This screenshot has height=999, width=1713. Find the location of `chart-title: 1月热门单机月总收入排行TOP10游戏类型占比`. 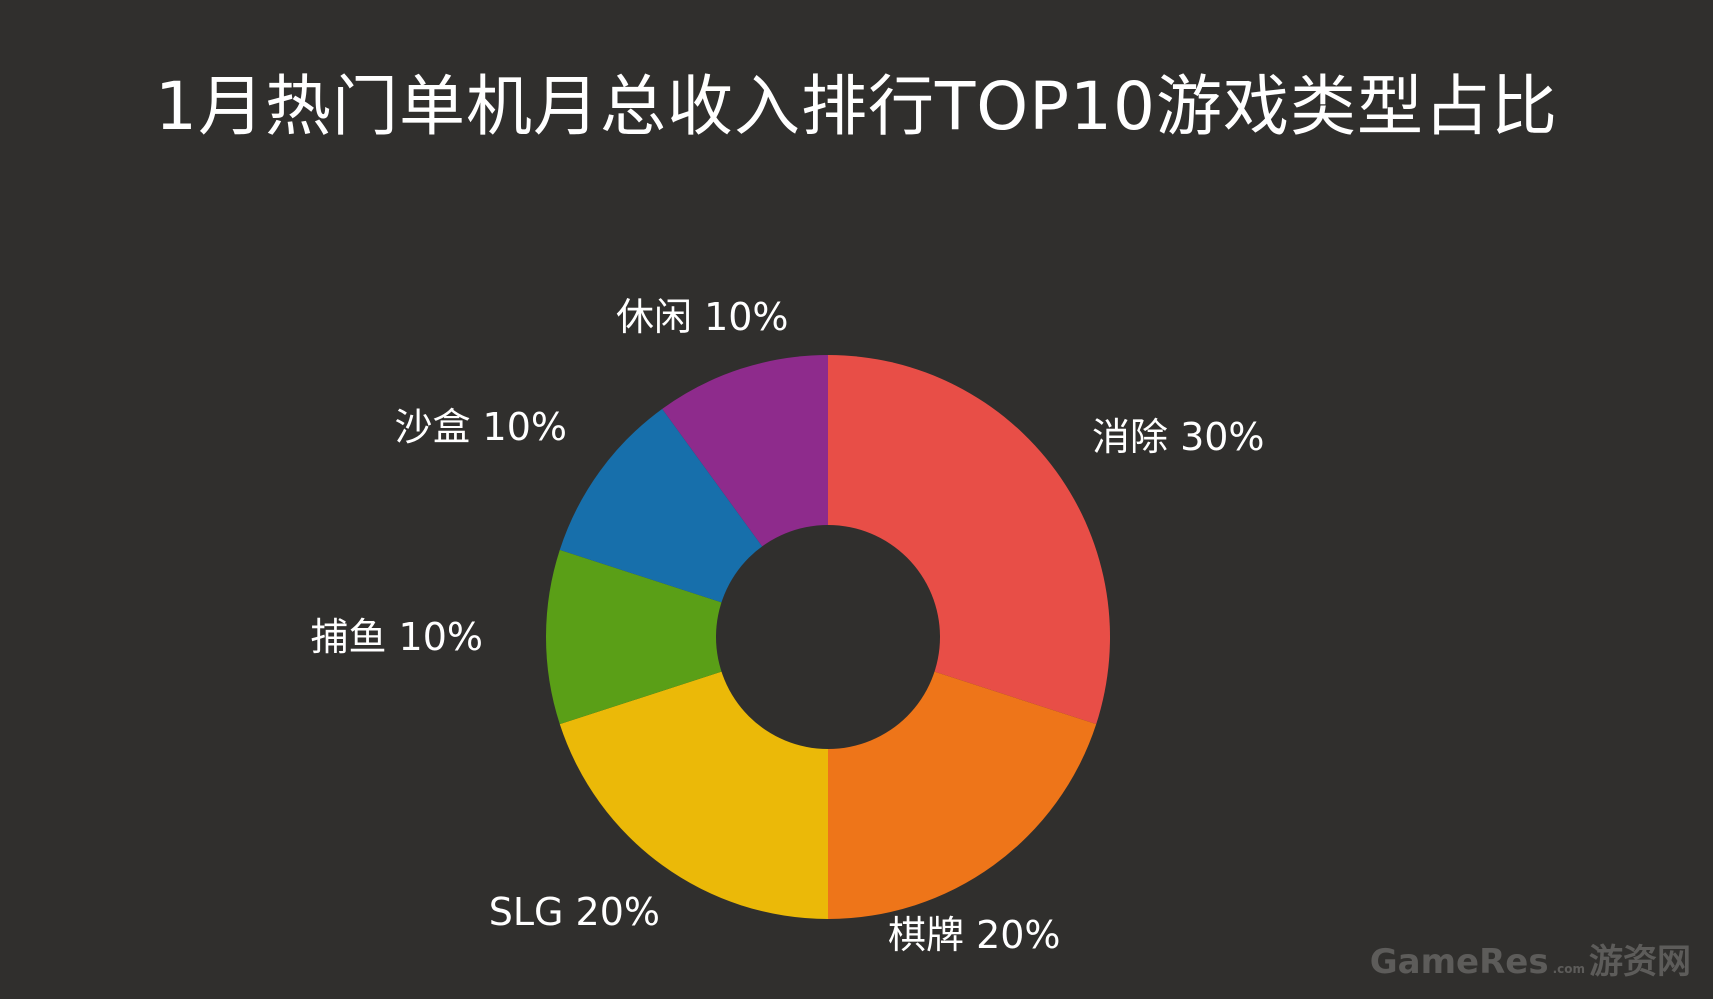

chart-title: 1月热门单机月总收入排行TOP10游戏类型占比 is located at coordinates (856, 106).